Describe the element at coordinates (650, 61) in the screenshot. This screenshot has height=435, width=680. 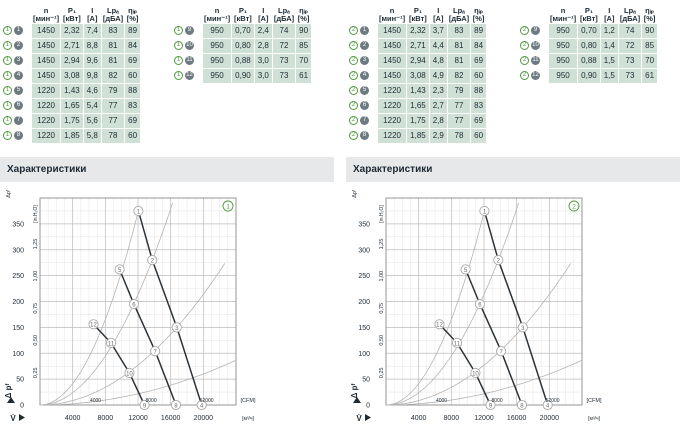
I see `cell-eta: 70` at that location.